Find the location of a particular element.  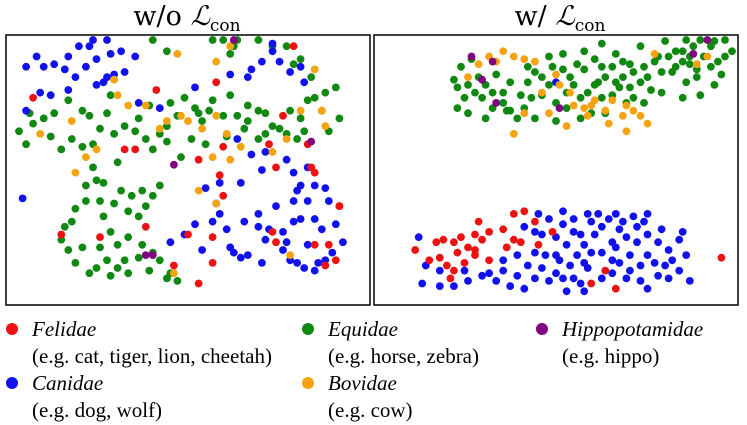

left-panel-title: w/o ℒcon is located at coordinates (186, 18).